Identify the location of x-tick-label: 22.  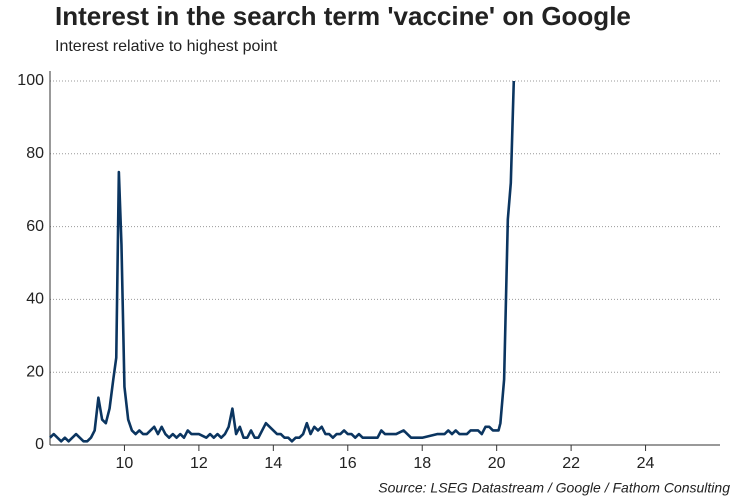
(571, 463).